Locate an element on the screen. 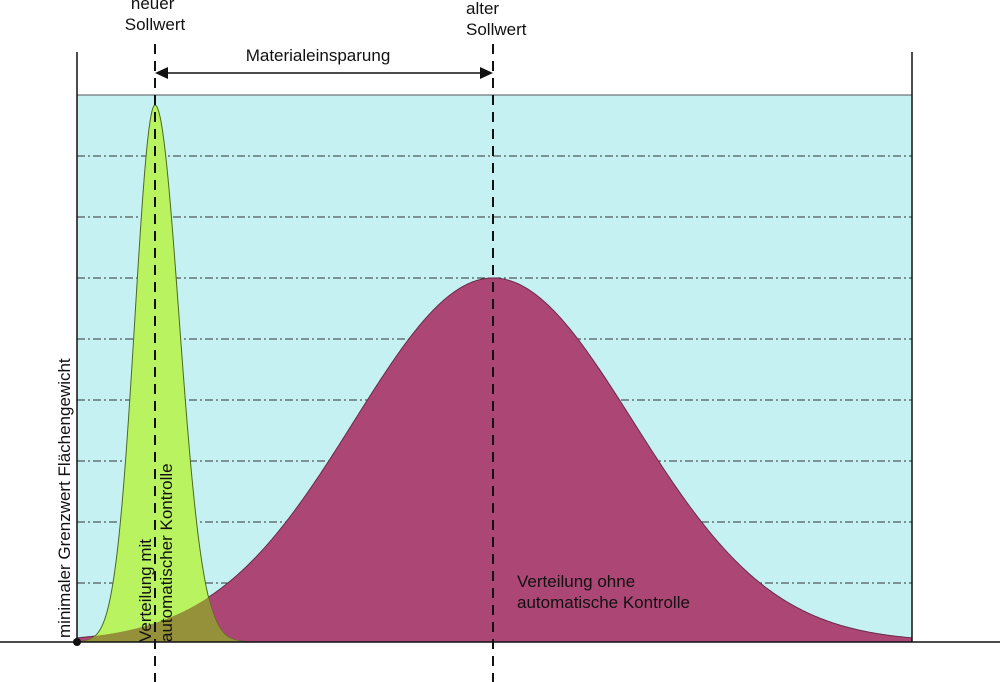  old-setpoint-label: alter Sollwert is located at coordinates (496, 19).